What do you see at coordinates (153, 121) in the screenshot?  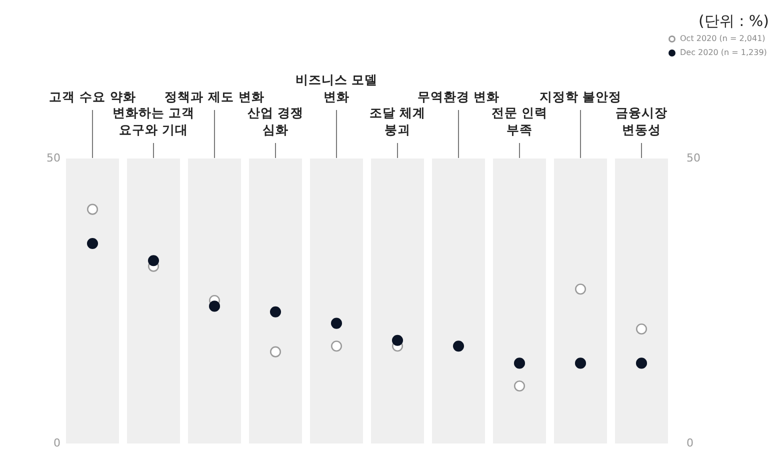 I see `x-tick-label: 변화하는 고객 요구와 기대` at bounding box center [153, 121].